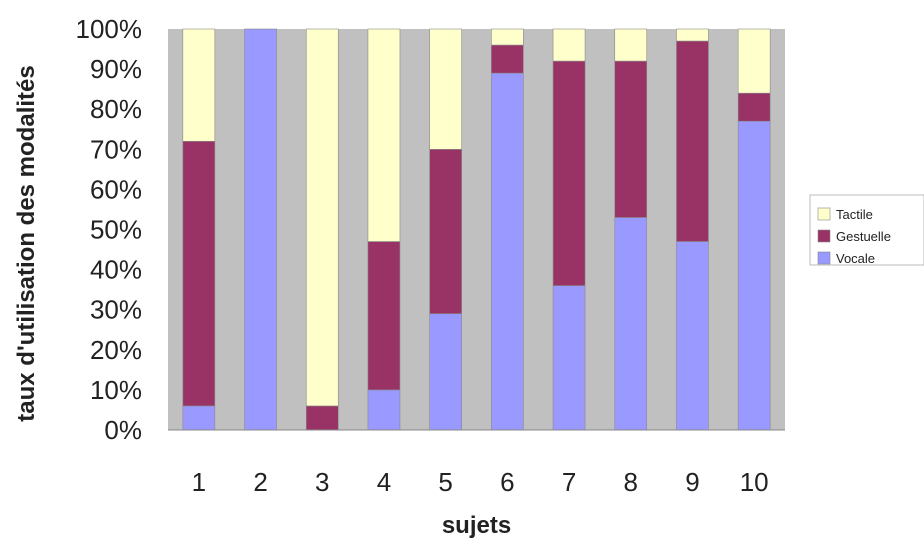  Describe the element at coordinates (322, 482) in the screenshot. I see `x-tick-label: 3` at that location.